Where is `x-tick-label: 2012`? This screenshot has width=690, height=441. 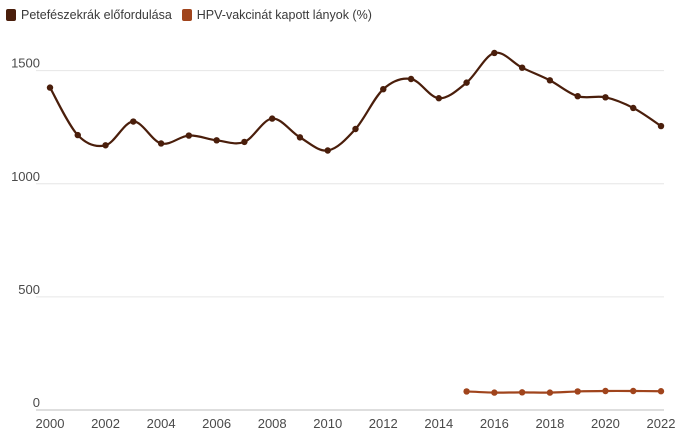 x-tick-label: 2012 is located at coordinates (383, 423).